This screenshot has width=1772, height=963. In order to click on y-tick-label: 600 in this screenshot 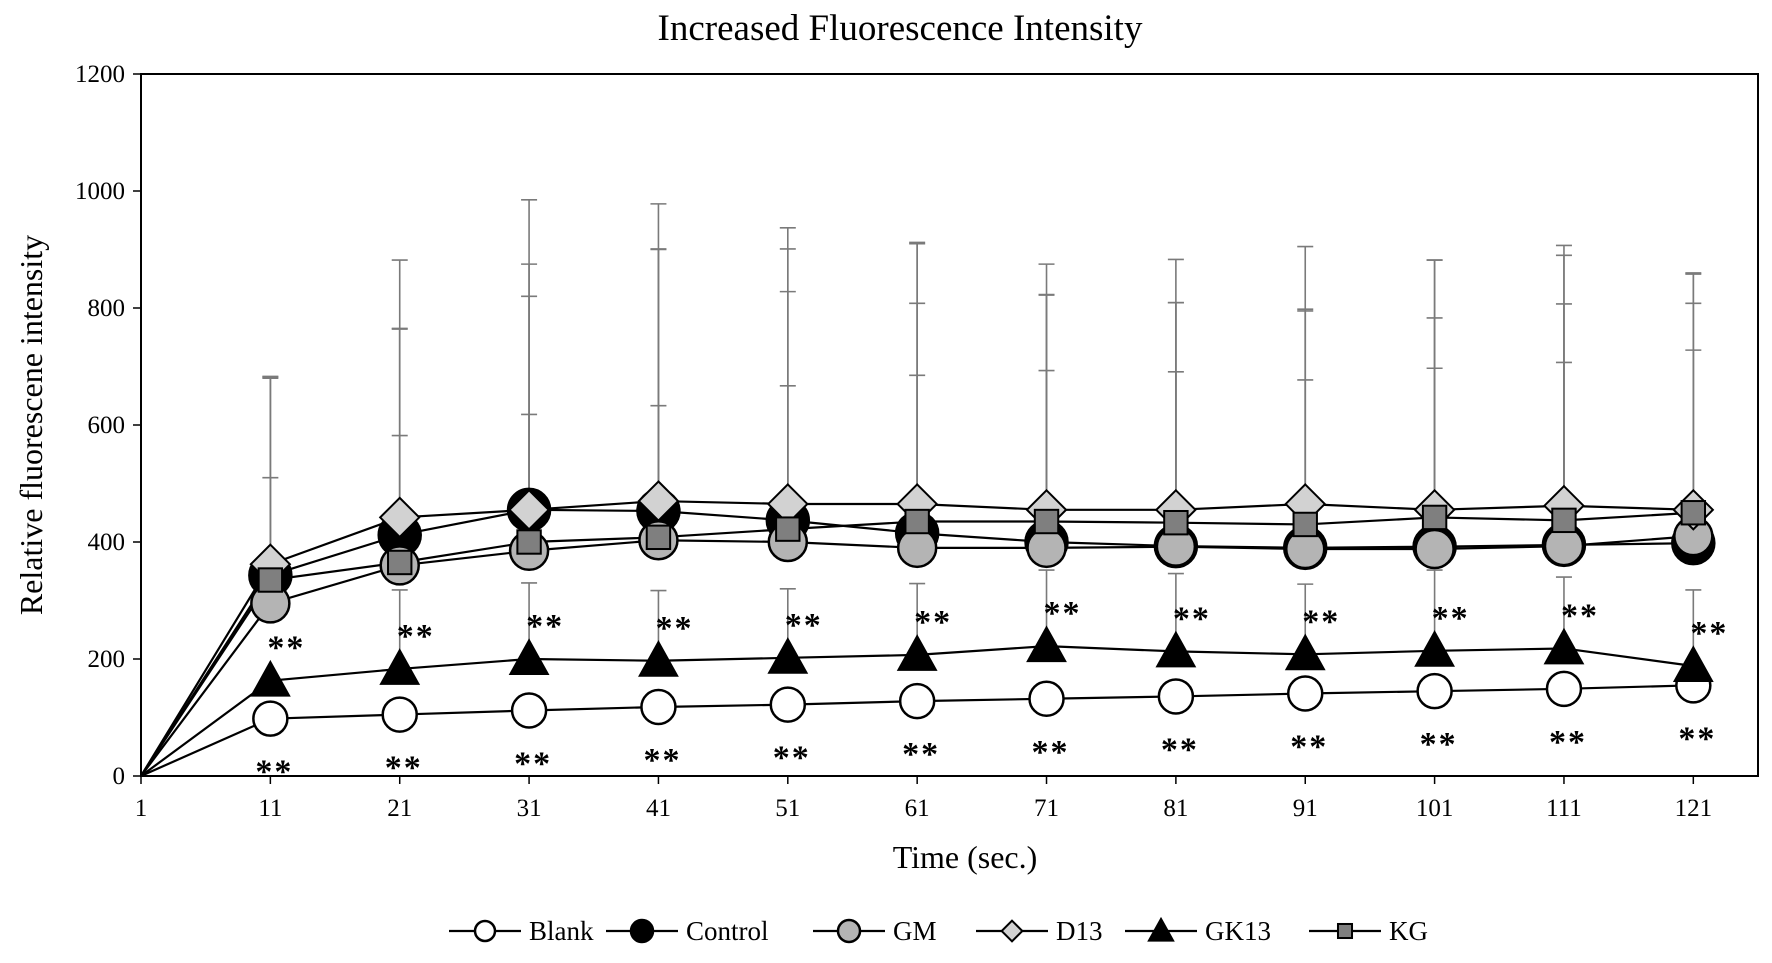, I will do `click(107, 425)`.